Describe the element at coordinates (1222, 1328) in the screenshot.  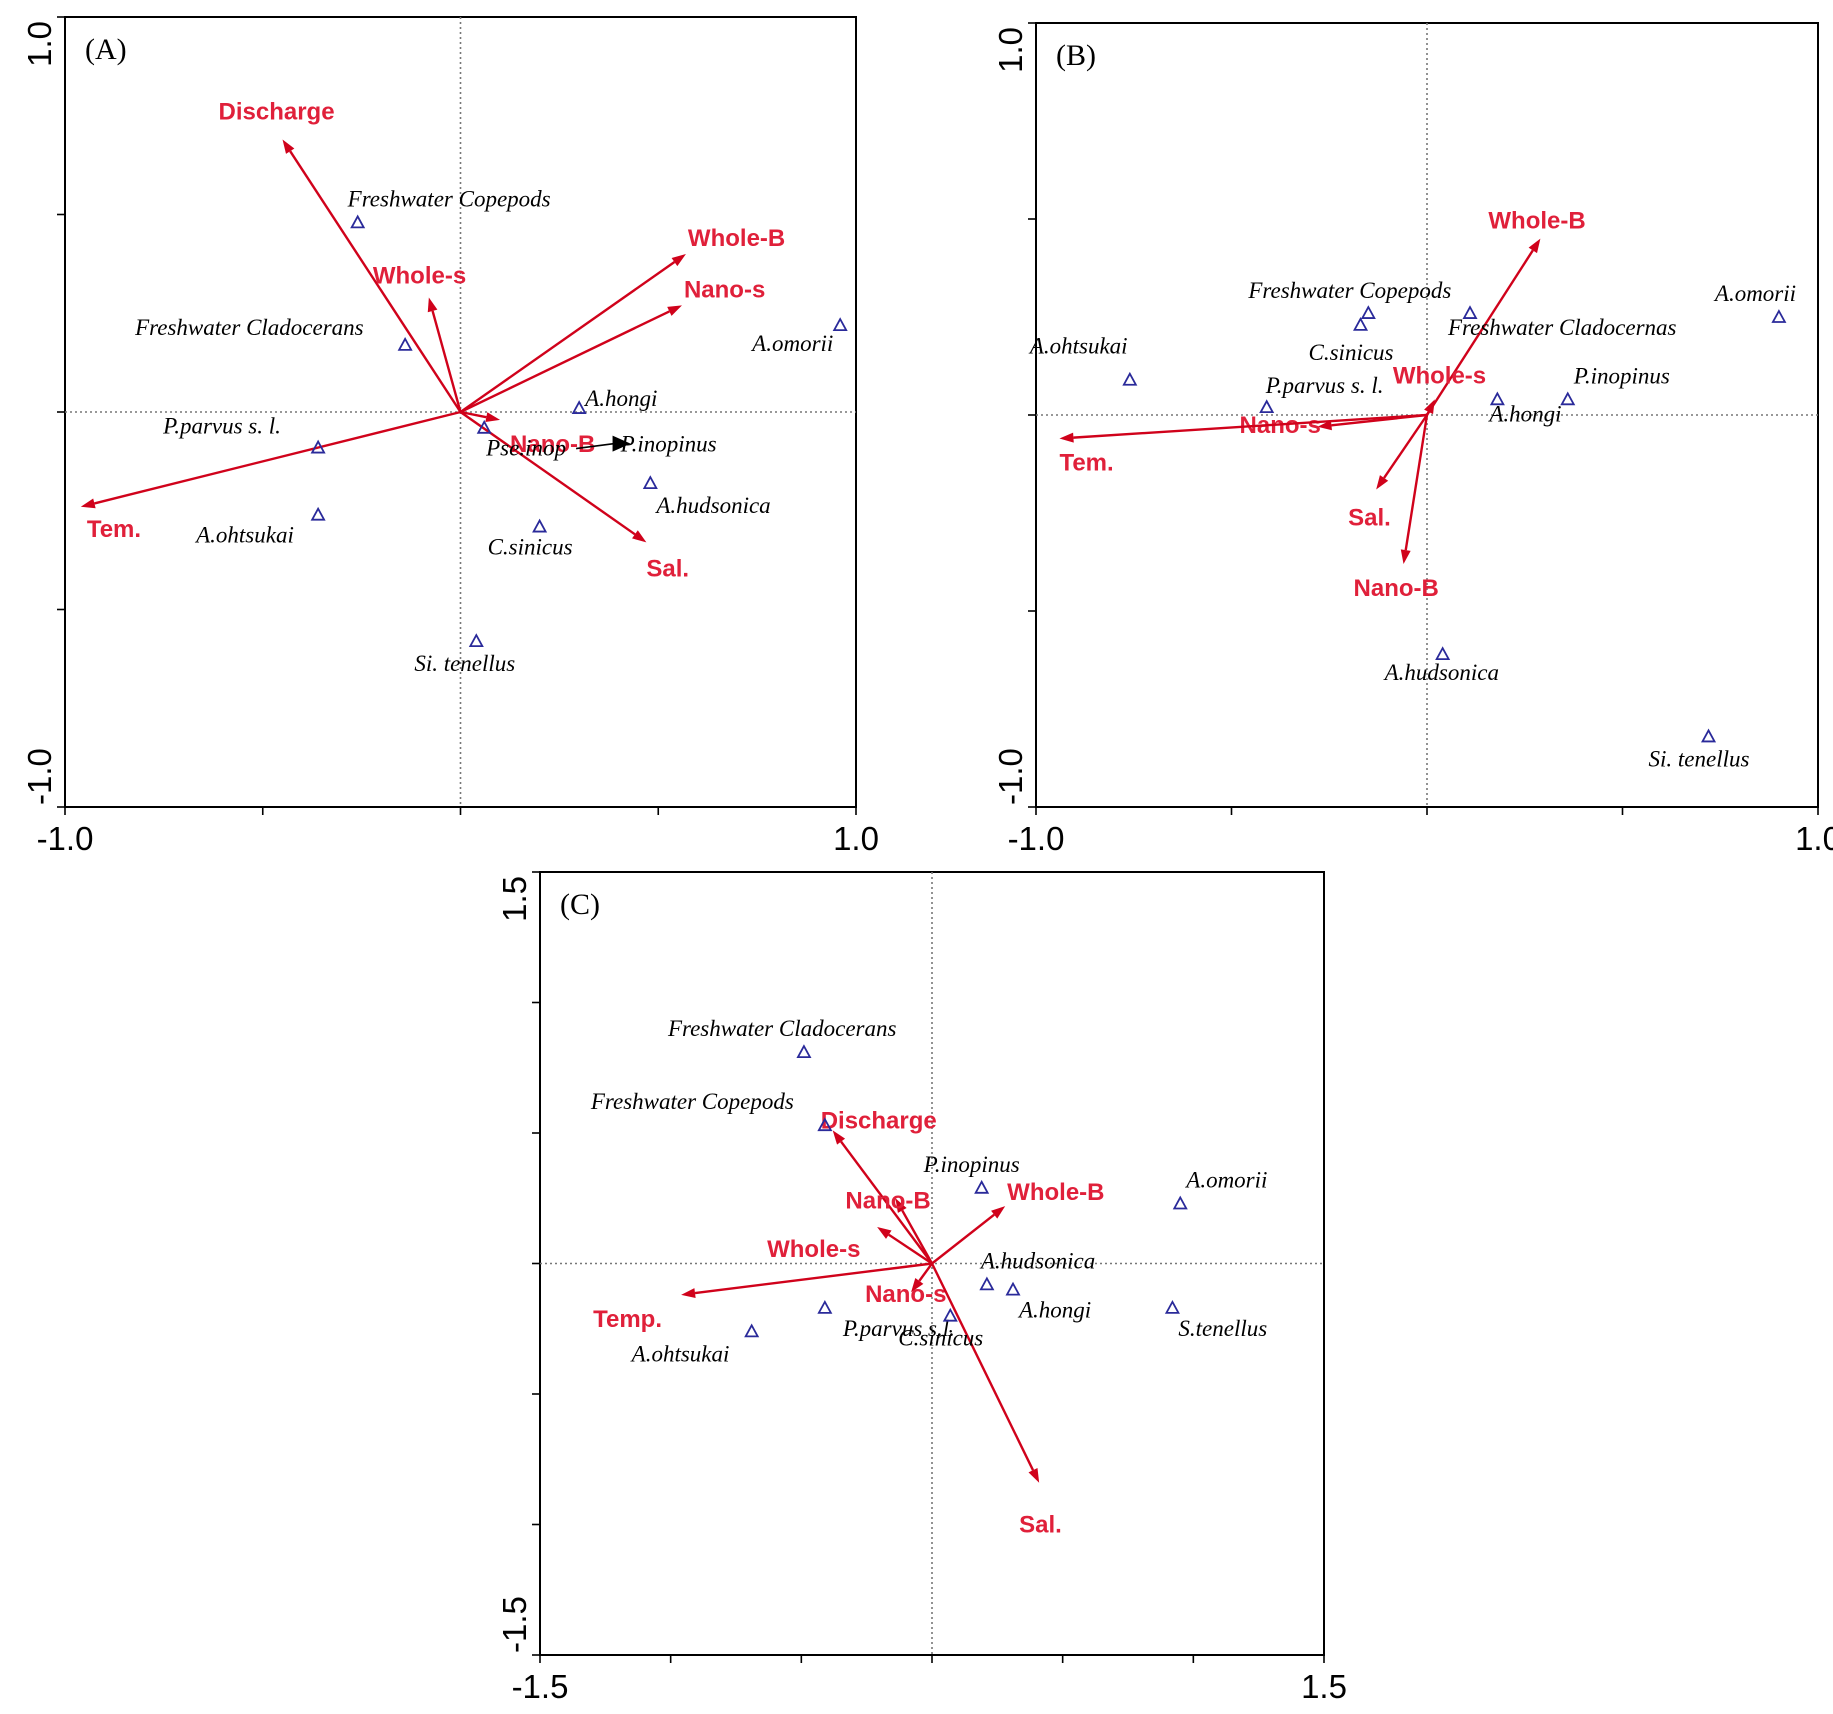
I see `species-label: S.tenellus` at that location.